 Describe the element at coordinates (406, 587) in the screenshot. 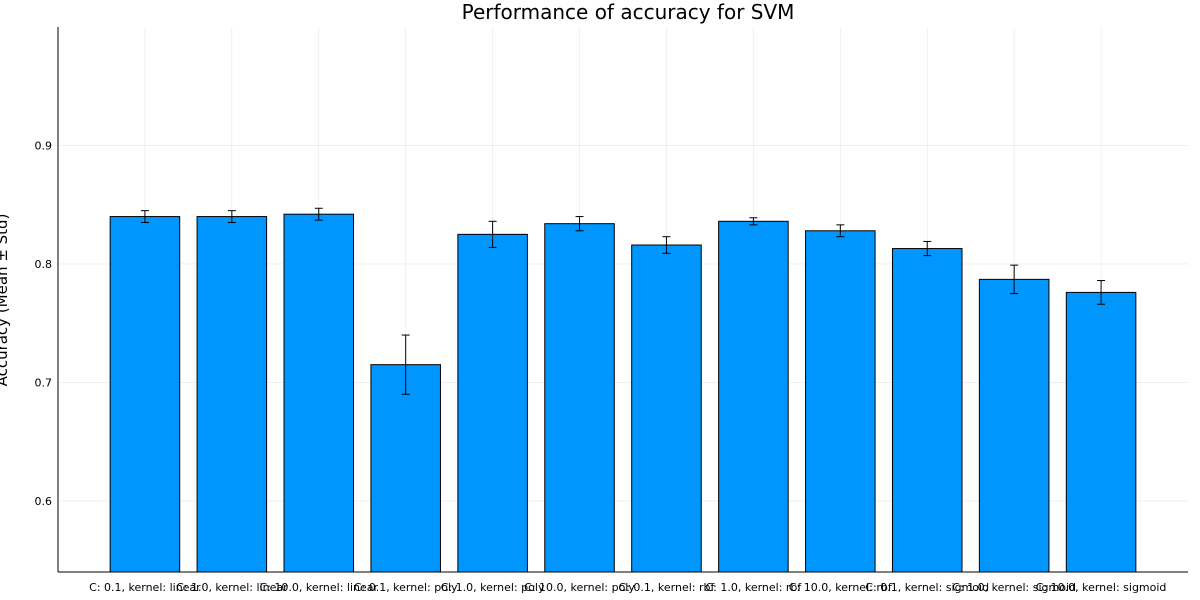

I see `x-tick-label: C: 0.1, kernel: poly` at that location.